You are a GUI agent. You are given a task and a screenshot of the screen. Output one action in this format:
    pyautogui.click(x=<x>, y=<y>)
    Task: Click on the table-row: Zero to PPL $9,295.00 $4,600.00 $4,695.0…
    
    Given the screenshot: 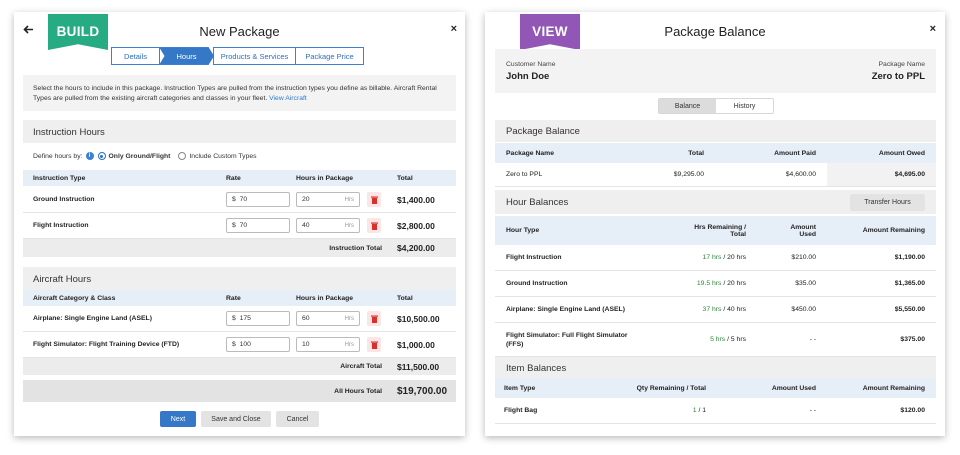 What is the action you would take?
    pyautogui.click(x=715, y=175)
    